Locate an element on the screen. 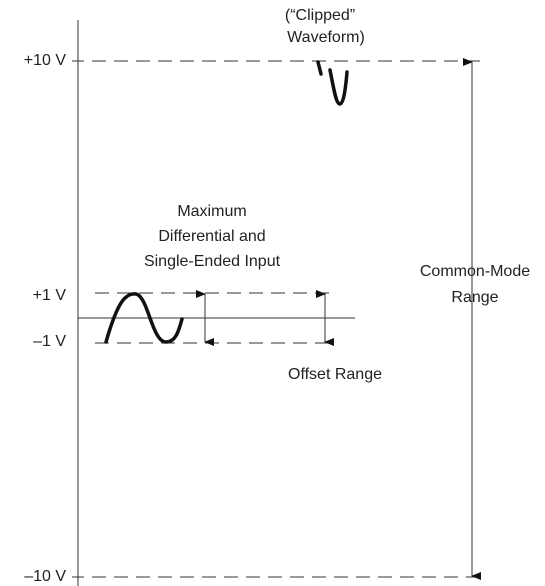 The width and height of the screenshot is (545, 586). voltage-label: +1 V is located at coordinates (50, 295).